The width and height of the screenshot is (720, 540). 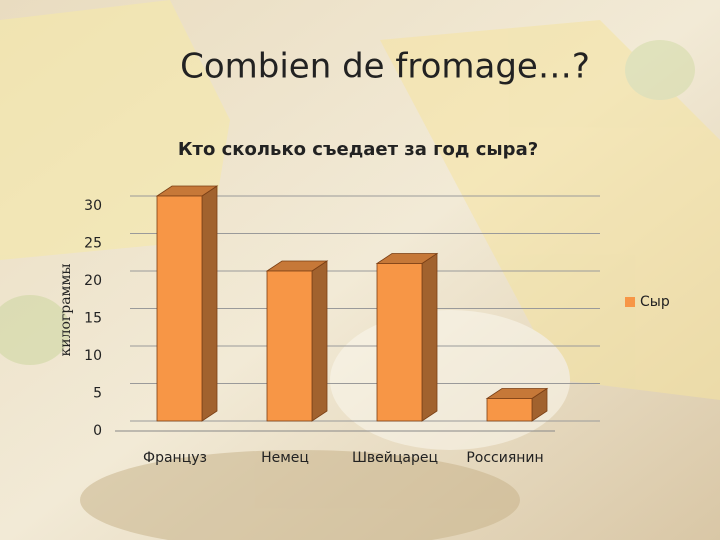 What do you see at coordinates (385, 67) in the screenshot?
I see `slide-title: Combien de fromage…?` at bounding box center [385, 67].